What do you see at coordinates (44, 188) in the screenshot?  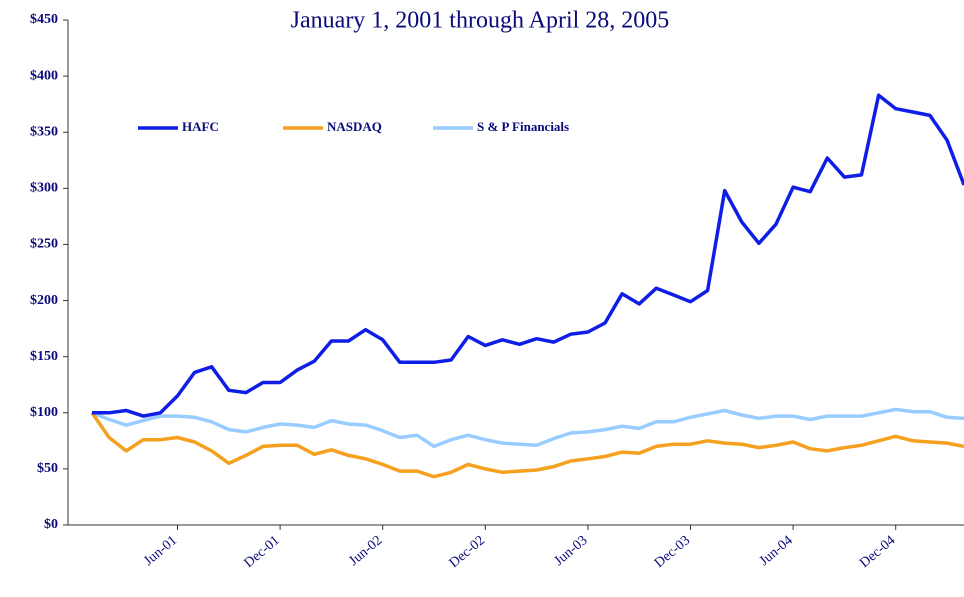 I see `y-tick-label: $300` at bounding box center [44, 188].